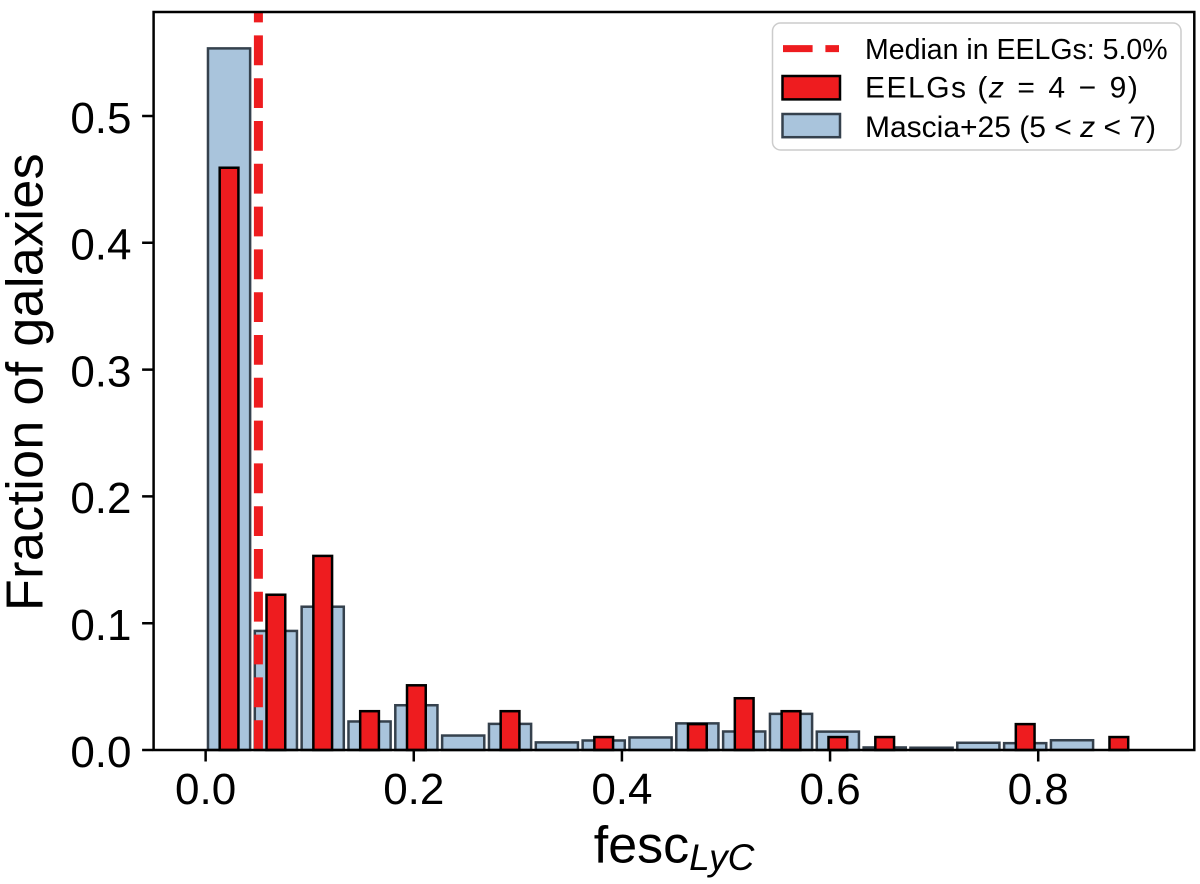 This screenshot has height=884, width=1200. What do you see at coordinates (1016, 50) in the screenshot?
I see `svg-text: Median in EELGs: 5.0%` at bounding box center [1016, 50].